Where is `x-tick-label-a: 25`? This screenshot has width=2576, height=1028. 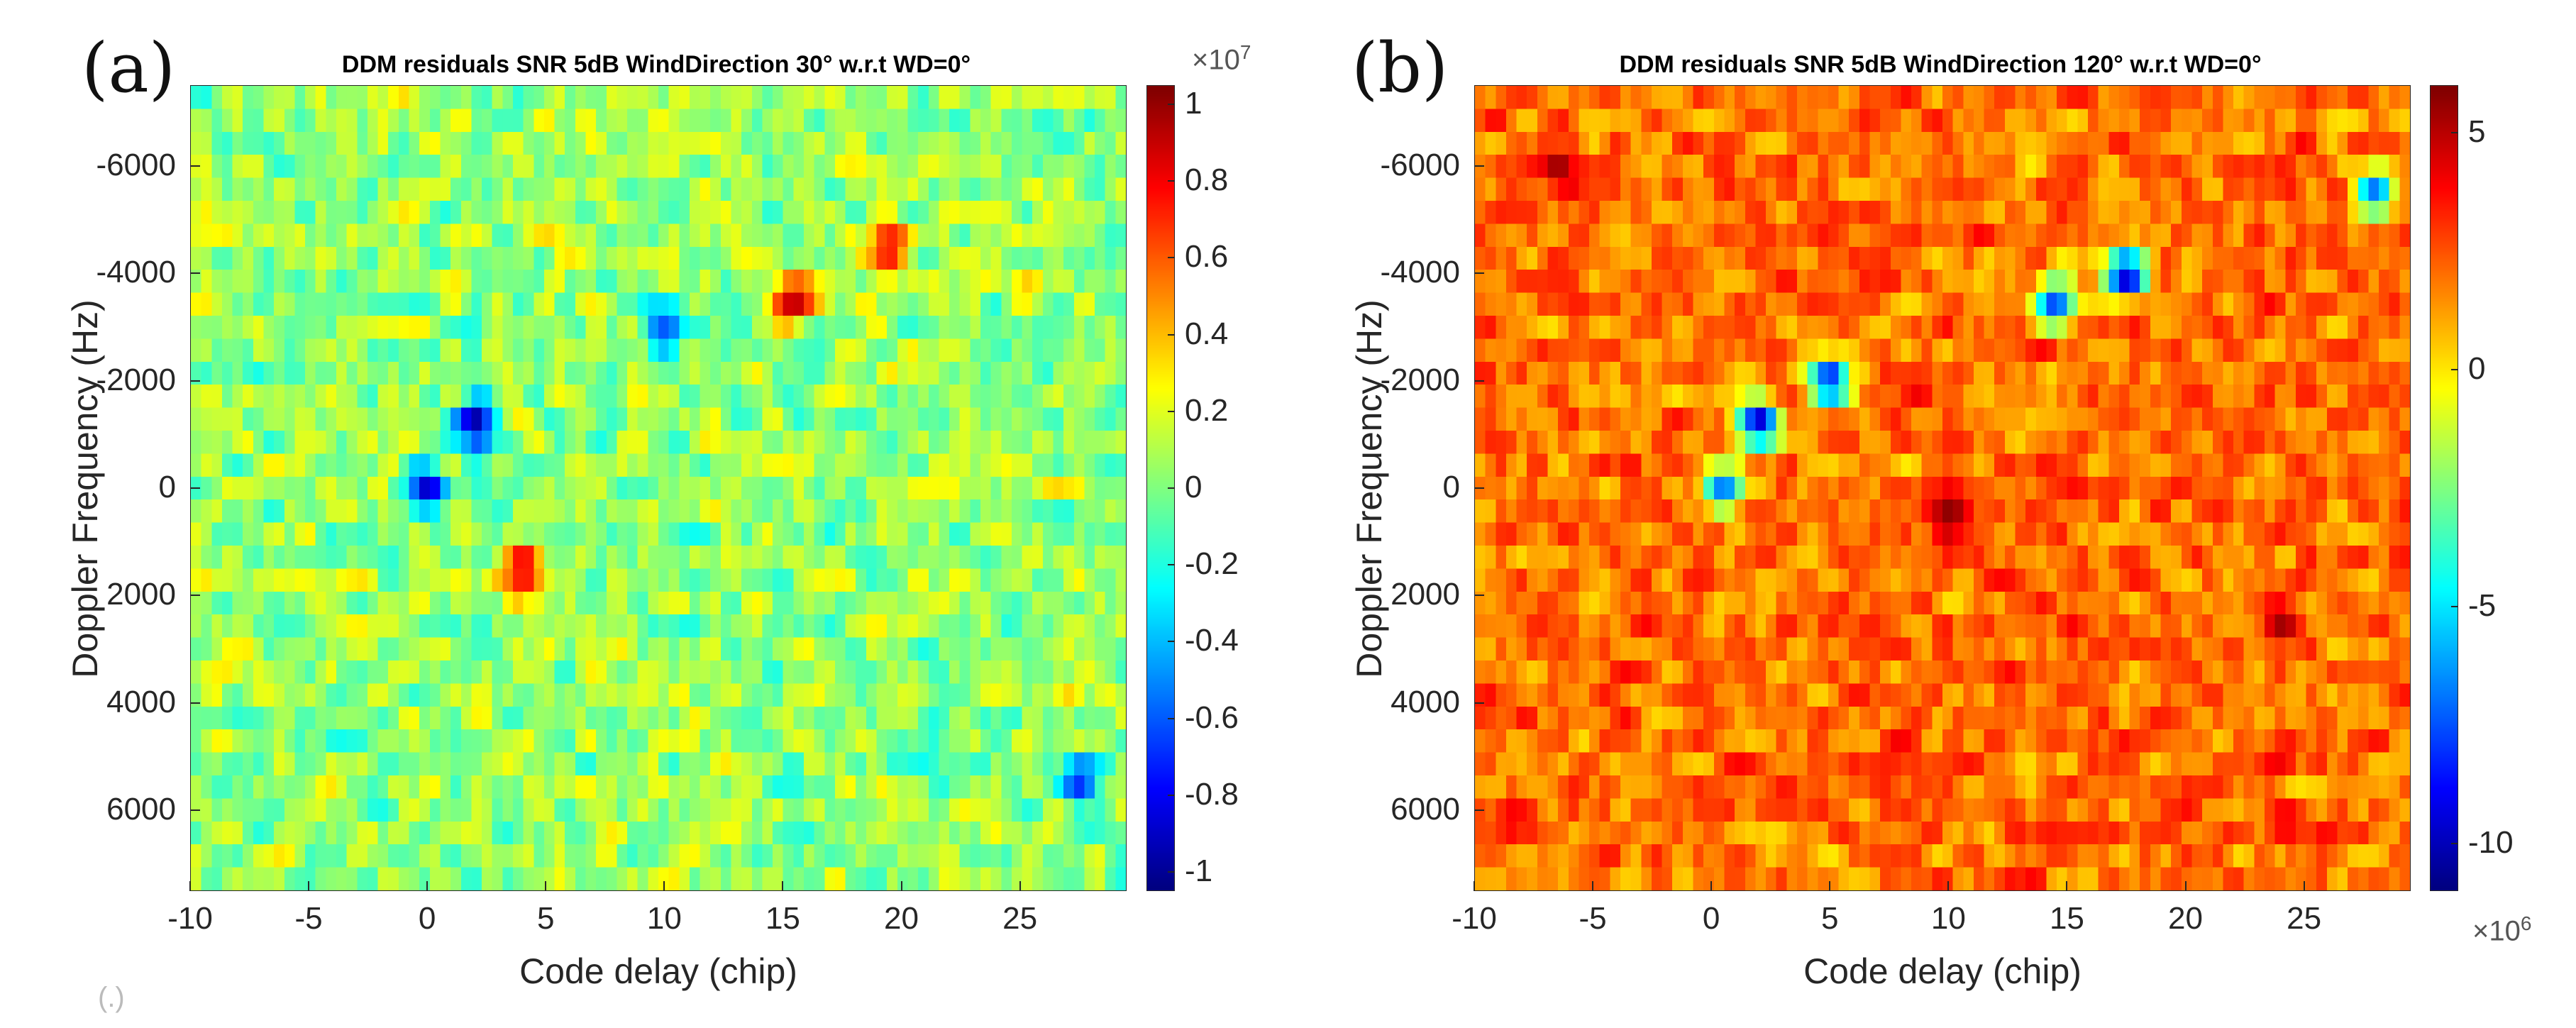
x-tick-label-a: 25 is located at coordinates (1020, 918).